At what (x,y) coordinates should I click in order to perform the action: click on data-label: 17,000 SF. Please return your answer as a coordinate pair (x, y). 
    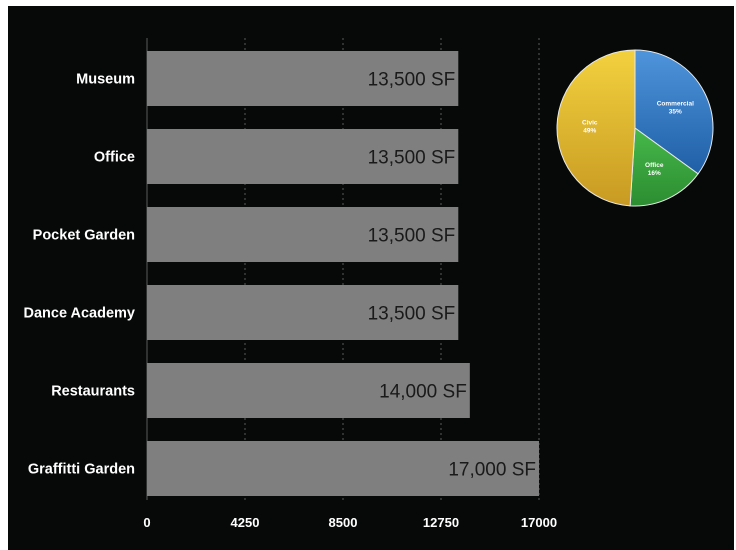
    Looking at the image, I should click on (492, 470).